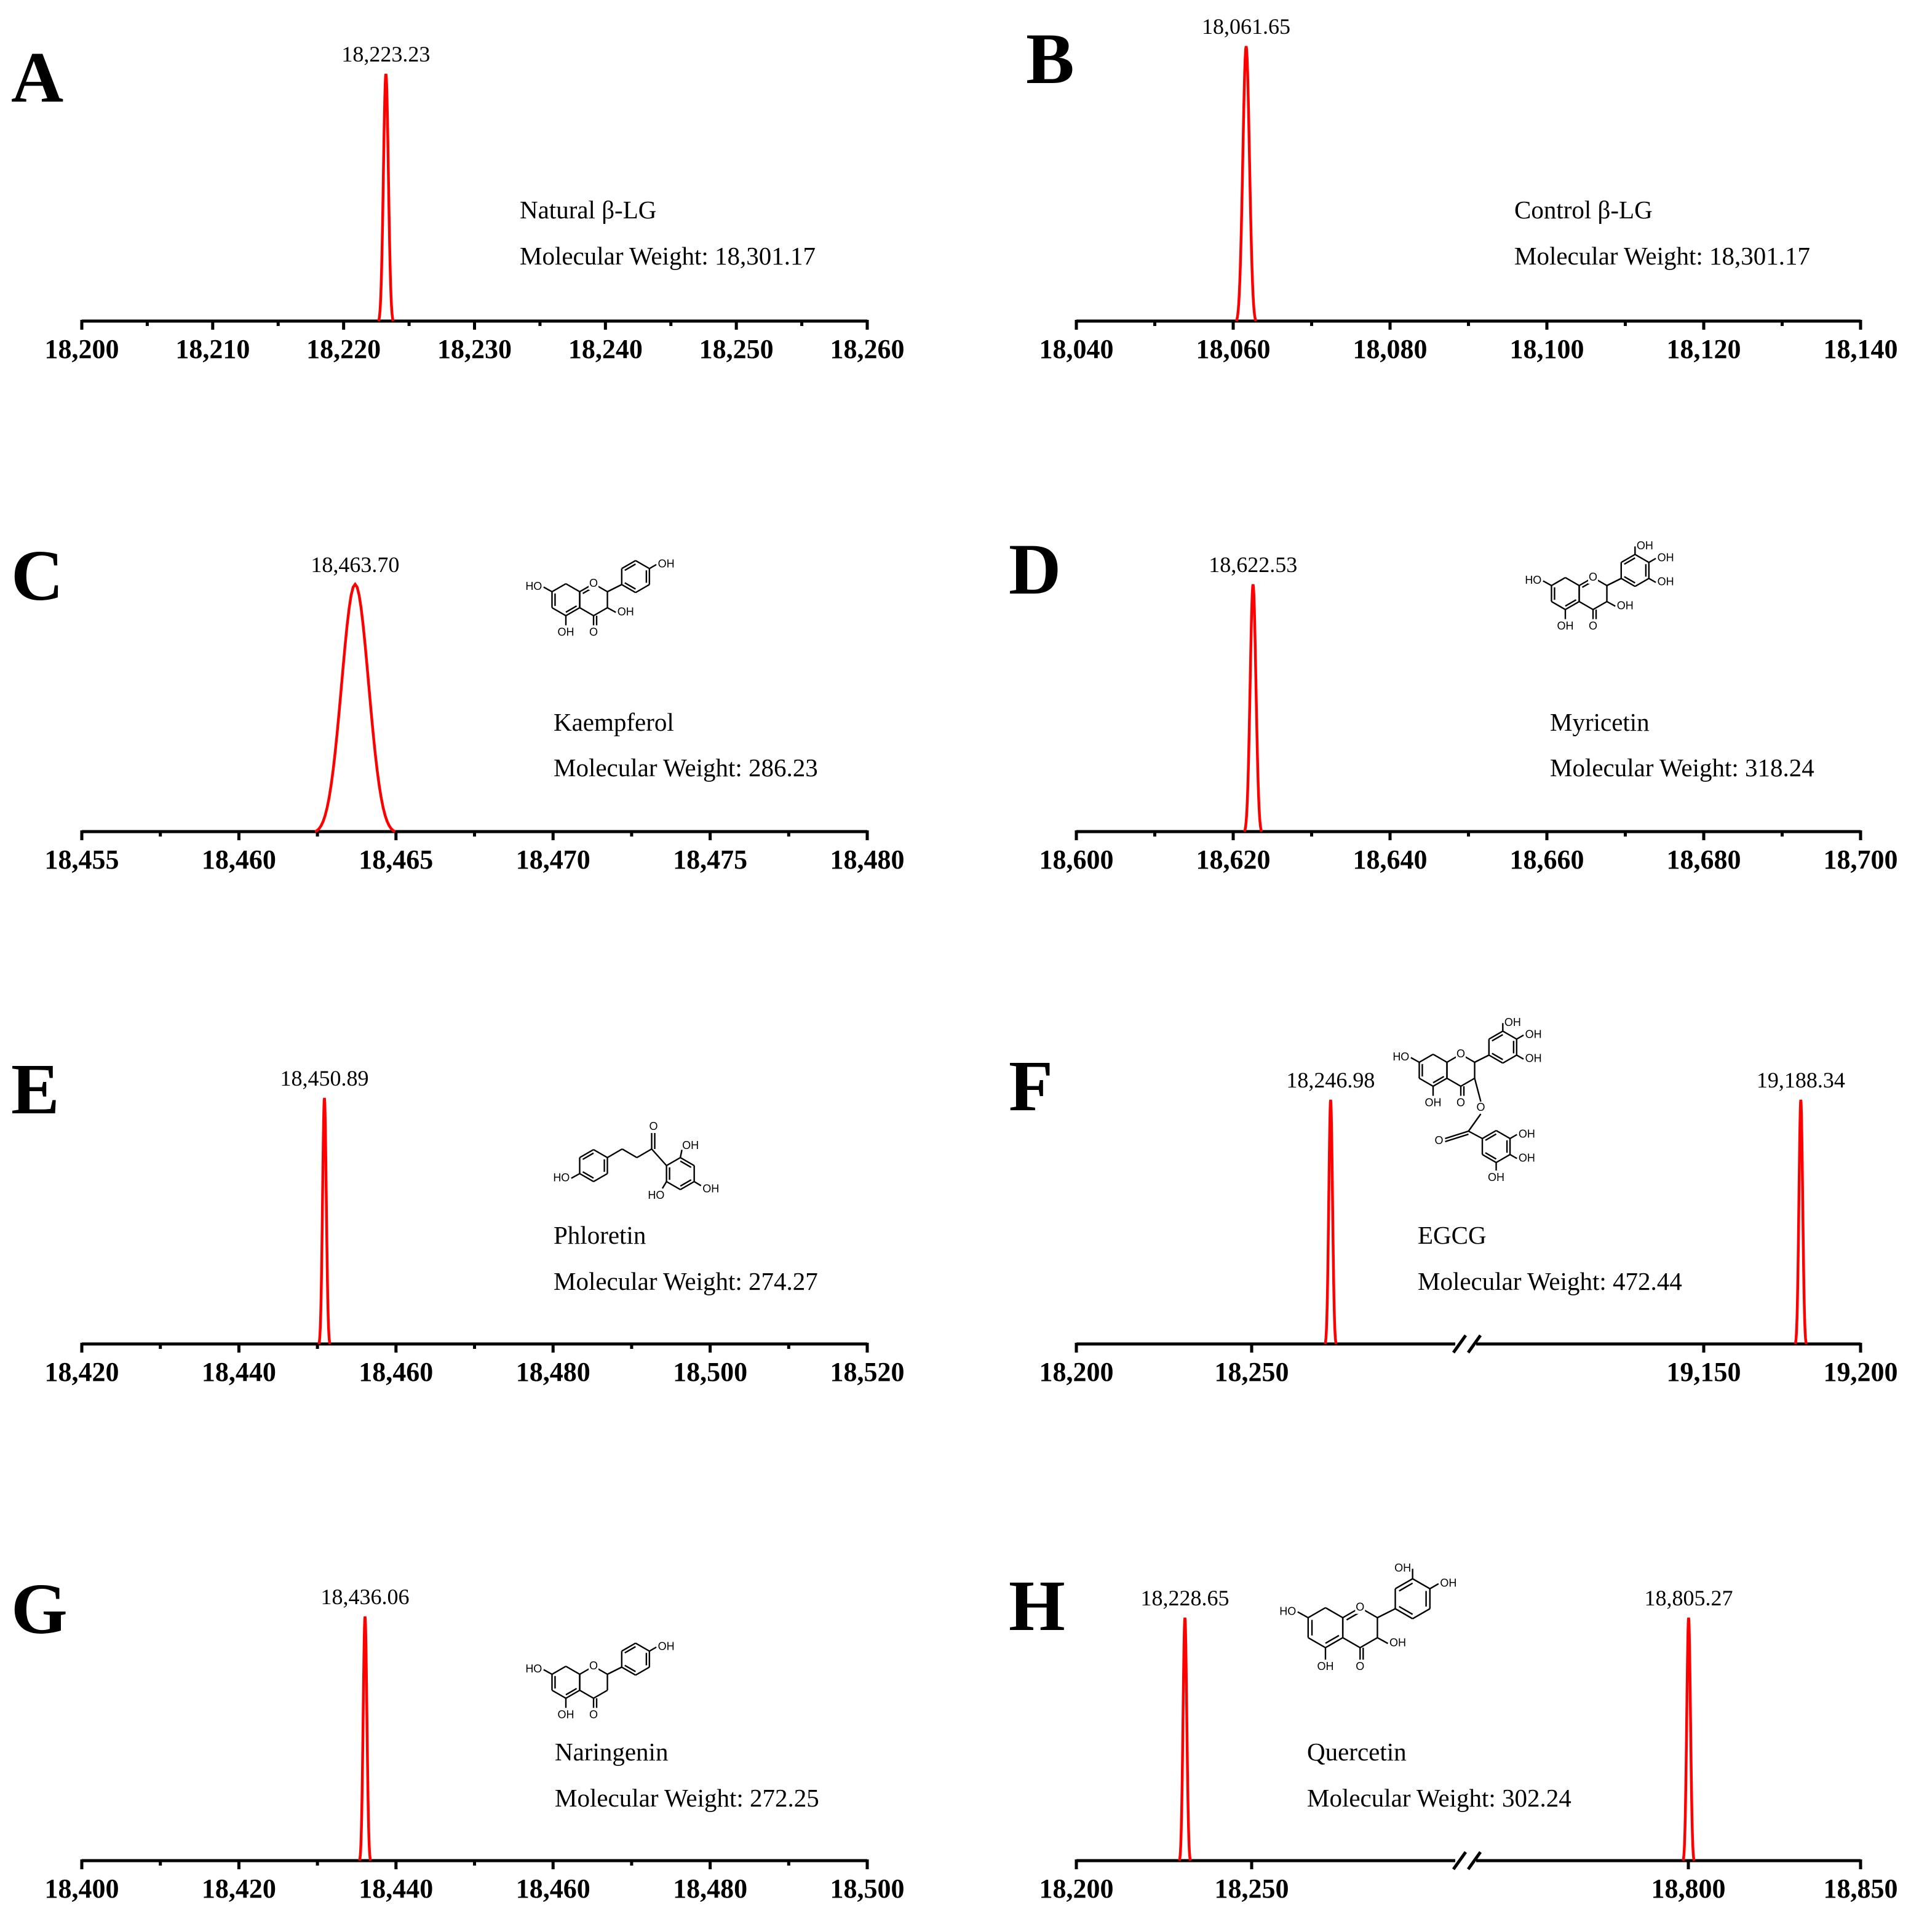 This screenshot has width=1919, height=1932. Describe the element at coordinates (324, 1078) in the screenshot. I see `peak-label: 18,450.89` at that location.